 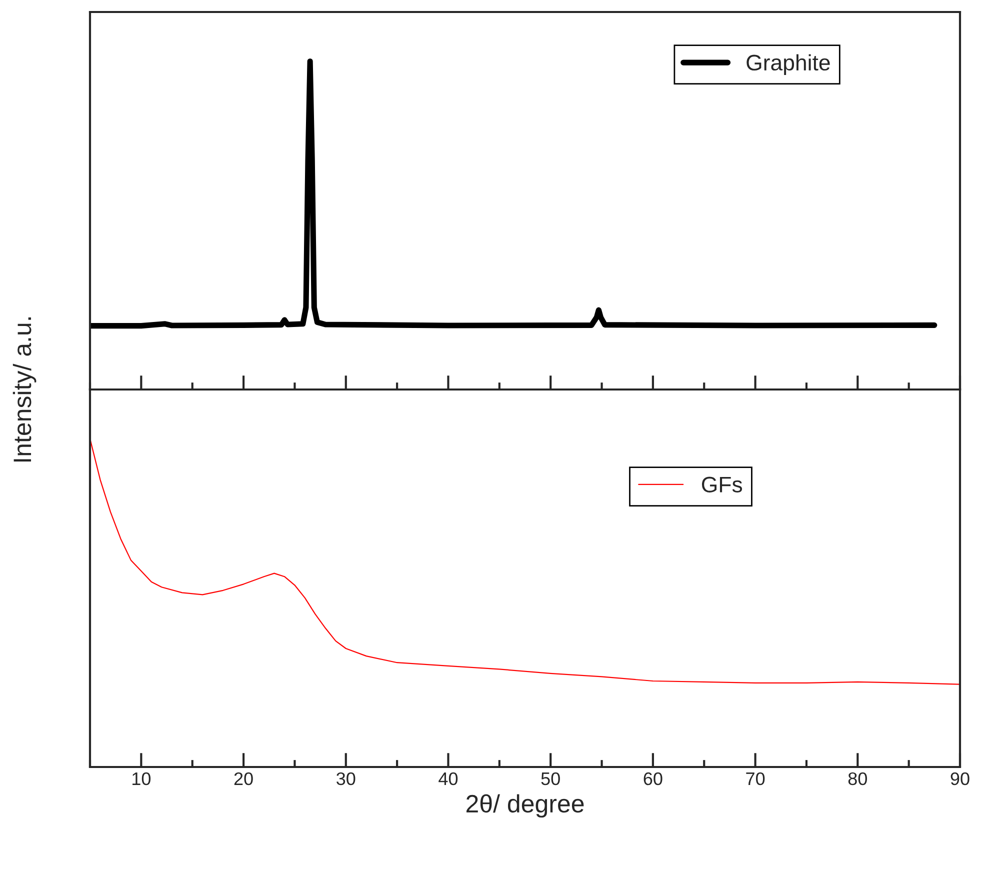 What do you see at coordinates (243, 779) in the screenshot?
I see `x-tick-label: 20` at bounding box center [243, 779].